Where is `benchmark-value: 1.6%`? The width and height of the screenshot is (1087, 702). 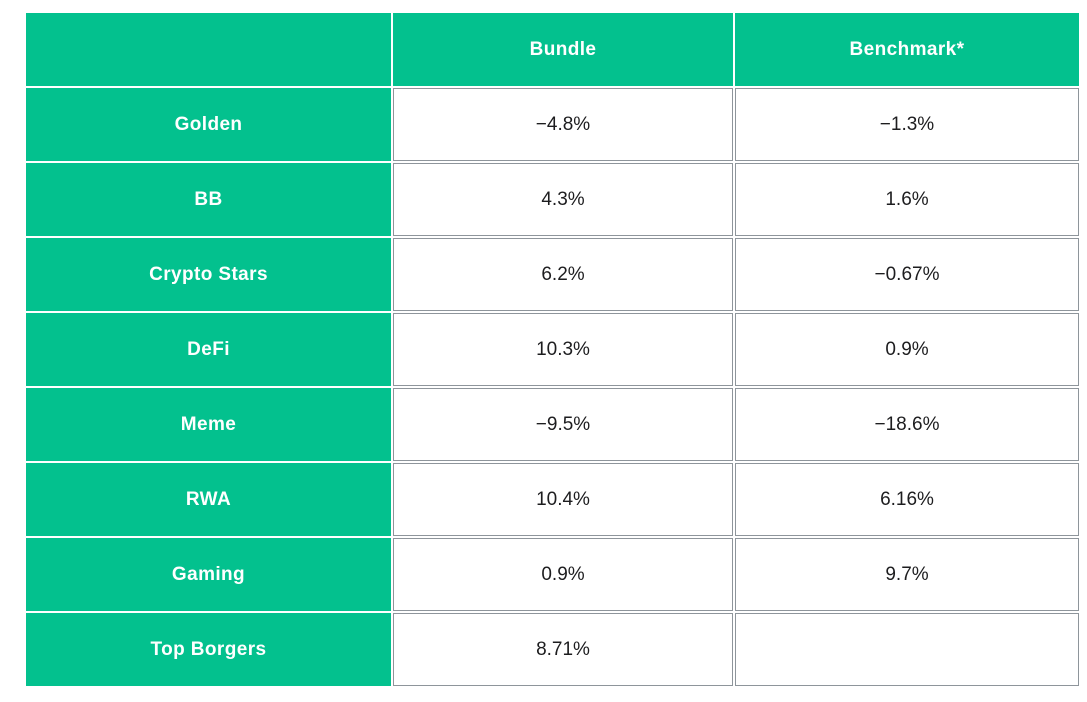
benchmark-value: 1.6% is located at coordinates (907, 199).